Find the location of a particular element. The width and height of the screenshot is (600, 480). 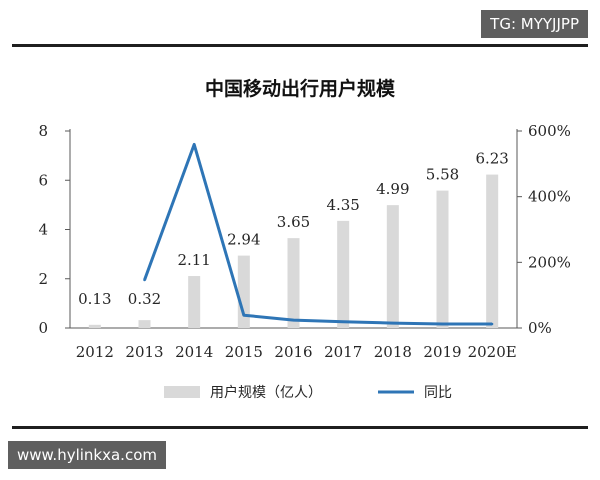

left-tick-label: 0 is located at coordinates (43, 328).